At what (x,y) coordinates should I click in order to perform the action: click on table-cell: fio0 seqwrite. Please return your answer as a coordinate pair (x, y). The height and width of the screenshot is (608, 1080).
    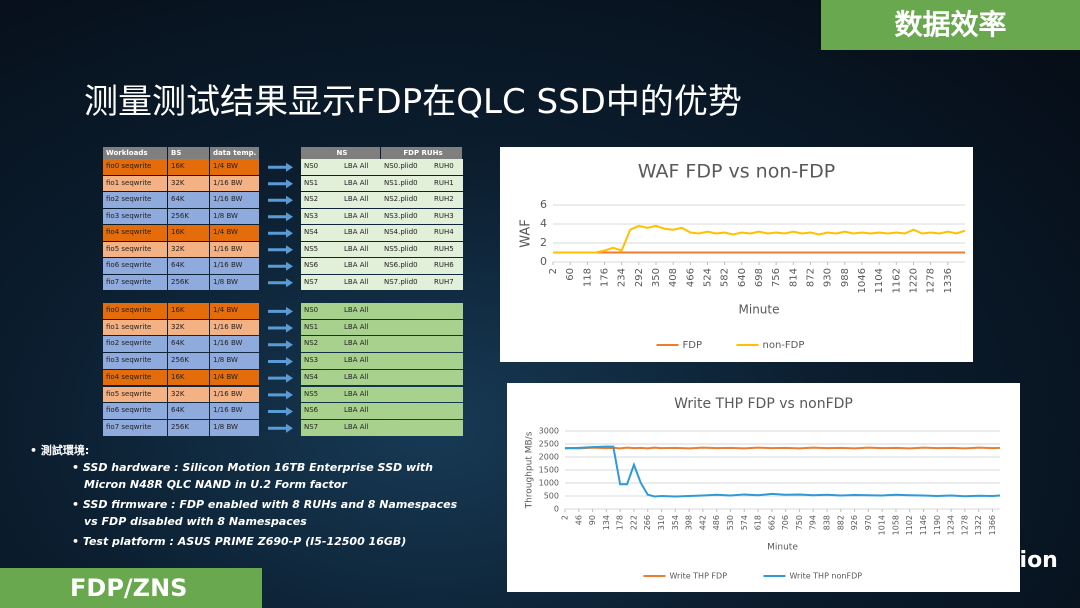
    Looking at the image, I should click on (135, 167).